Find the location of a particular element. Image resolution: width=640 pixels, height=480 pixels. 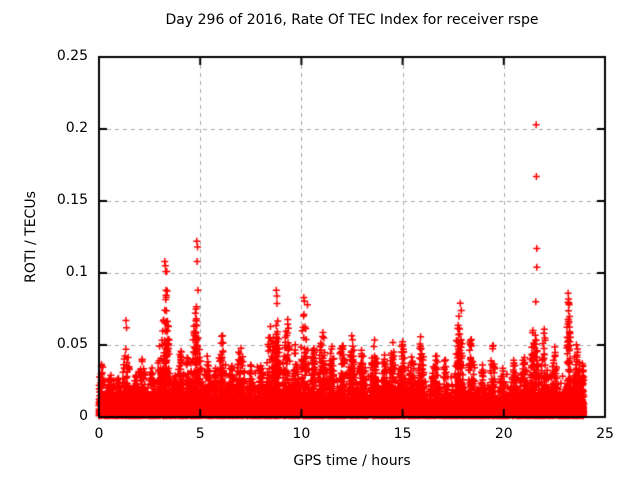

x-tick-label: 5 is located at coordinates (200, 434).